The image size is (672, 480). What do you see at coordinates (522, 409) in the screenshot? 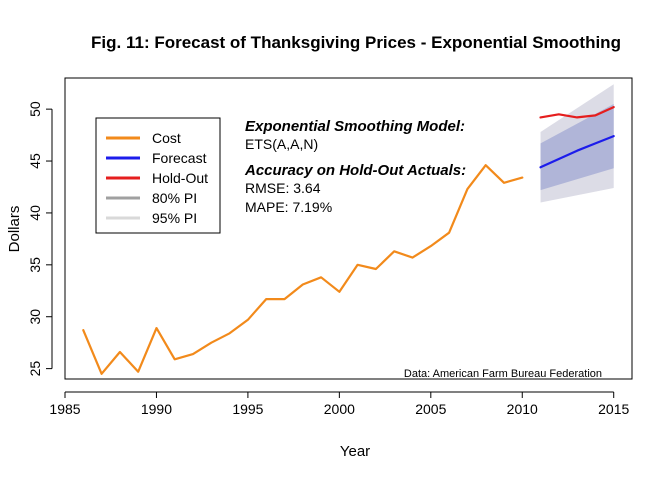
I see `x-tick-label: 2010` at bounding box center [522, 409].